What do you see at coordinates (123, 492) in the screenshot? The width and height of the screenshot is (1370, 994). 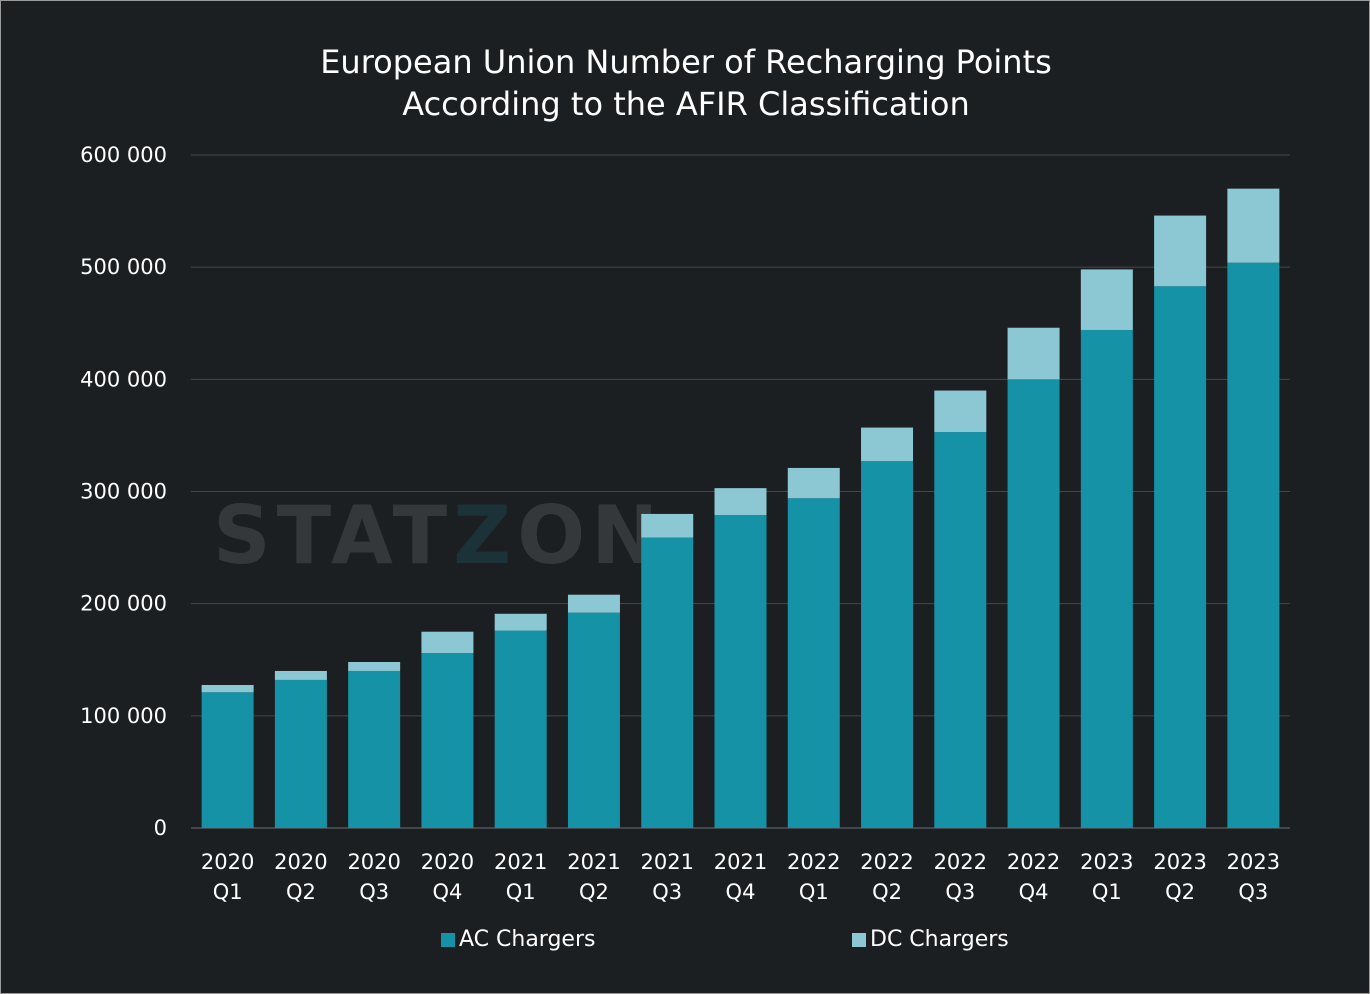 I see `y-tick-label: 300 000` at bounding box center [123, 492].